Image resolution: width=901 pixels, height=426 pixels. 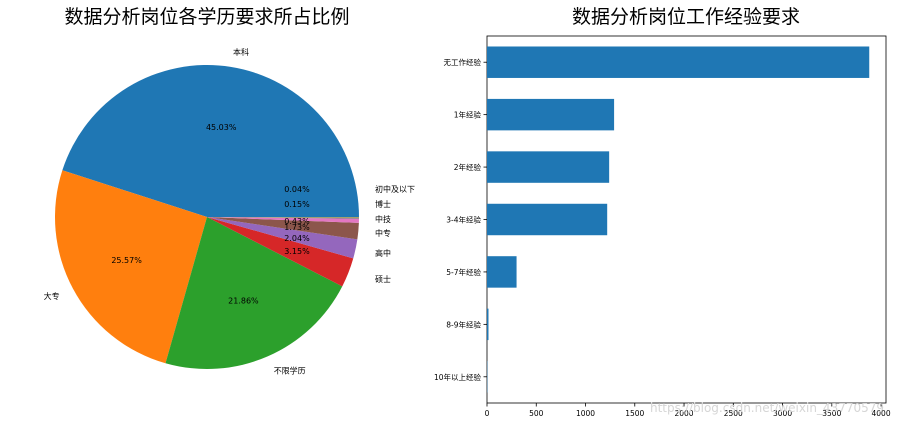 What do you see at coordinates (221, 127) in the screenshot?
I see `pie-percent-label-0: 45.03%` at bounding box center [221, 127].